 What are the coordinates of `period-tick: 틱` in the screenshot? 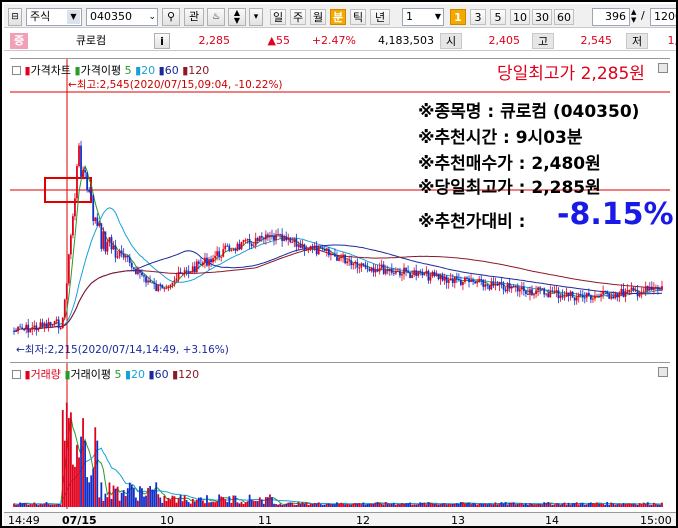 It's located at (358, 17).